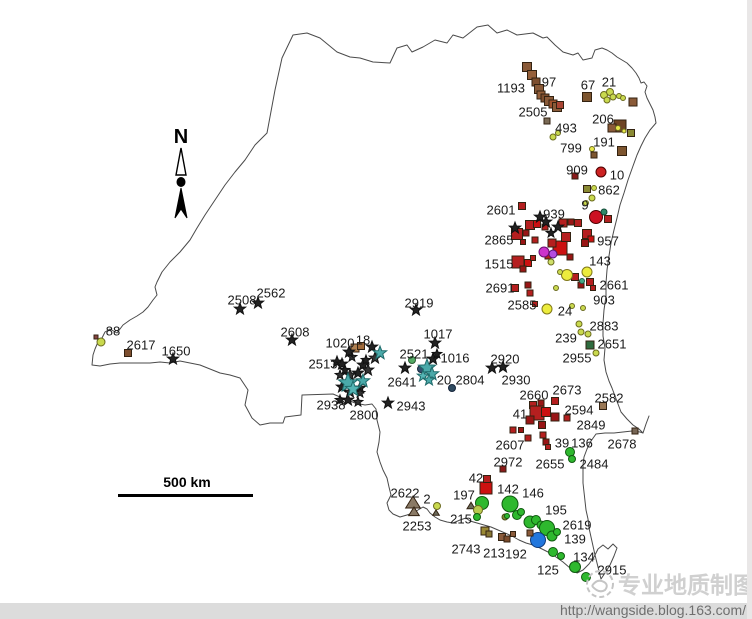  Describe the element at coordinates (331, 405) in the screenshot. I see `sample-label: 2938` at that location.